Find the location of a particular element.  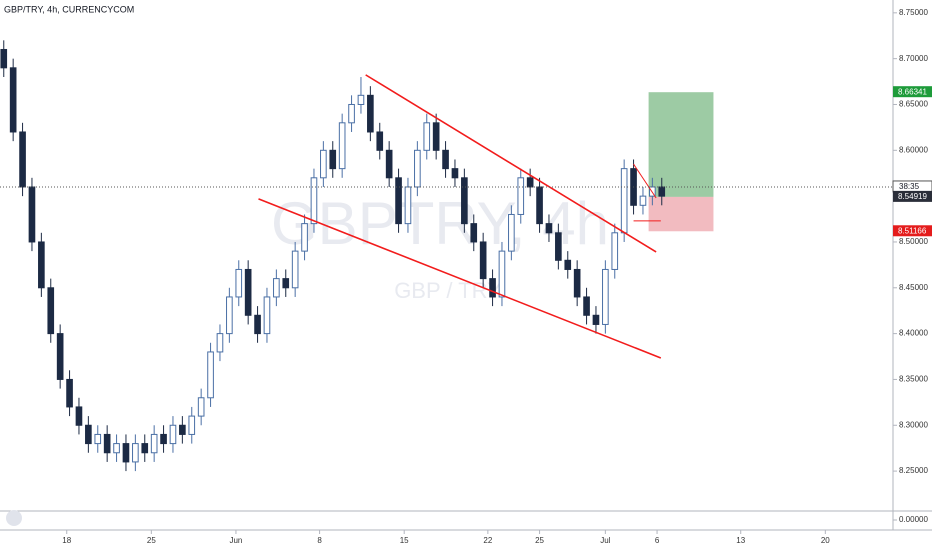

stop-label: 8.51166 is located at coordinates (912, 230).